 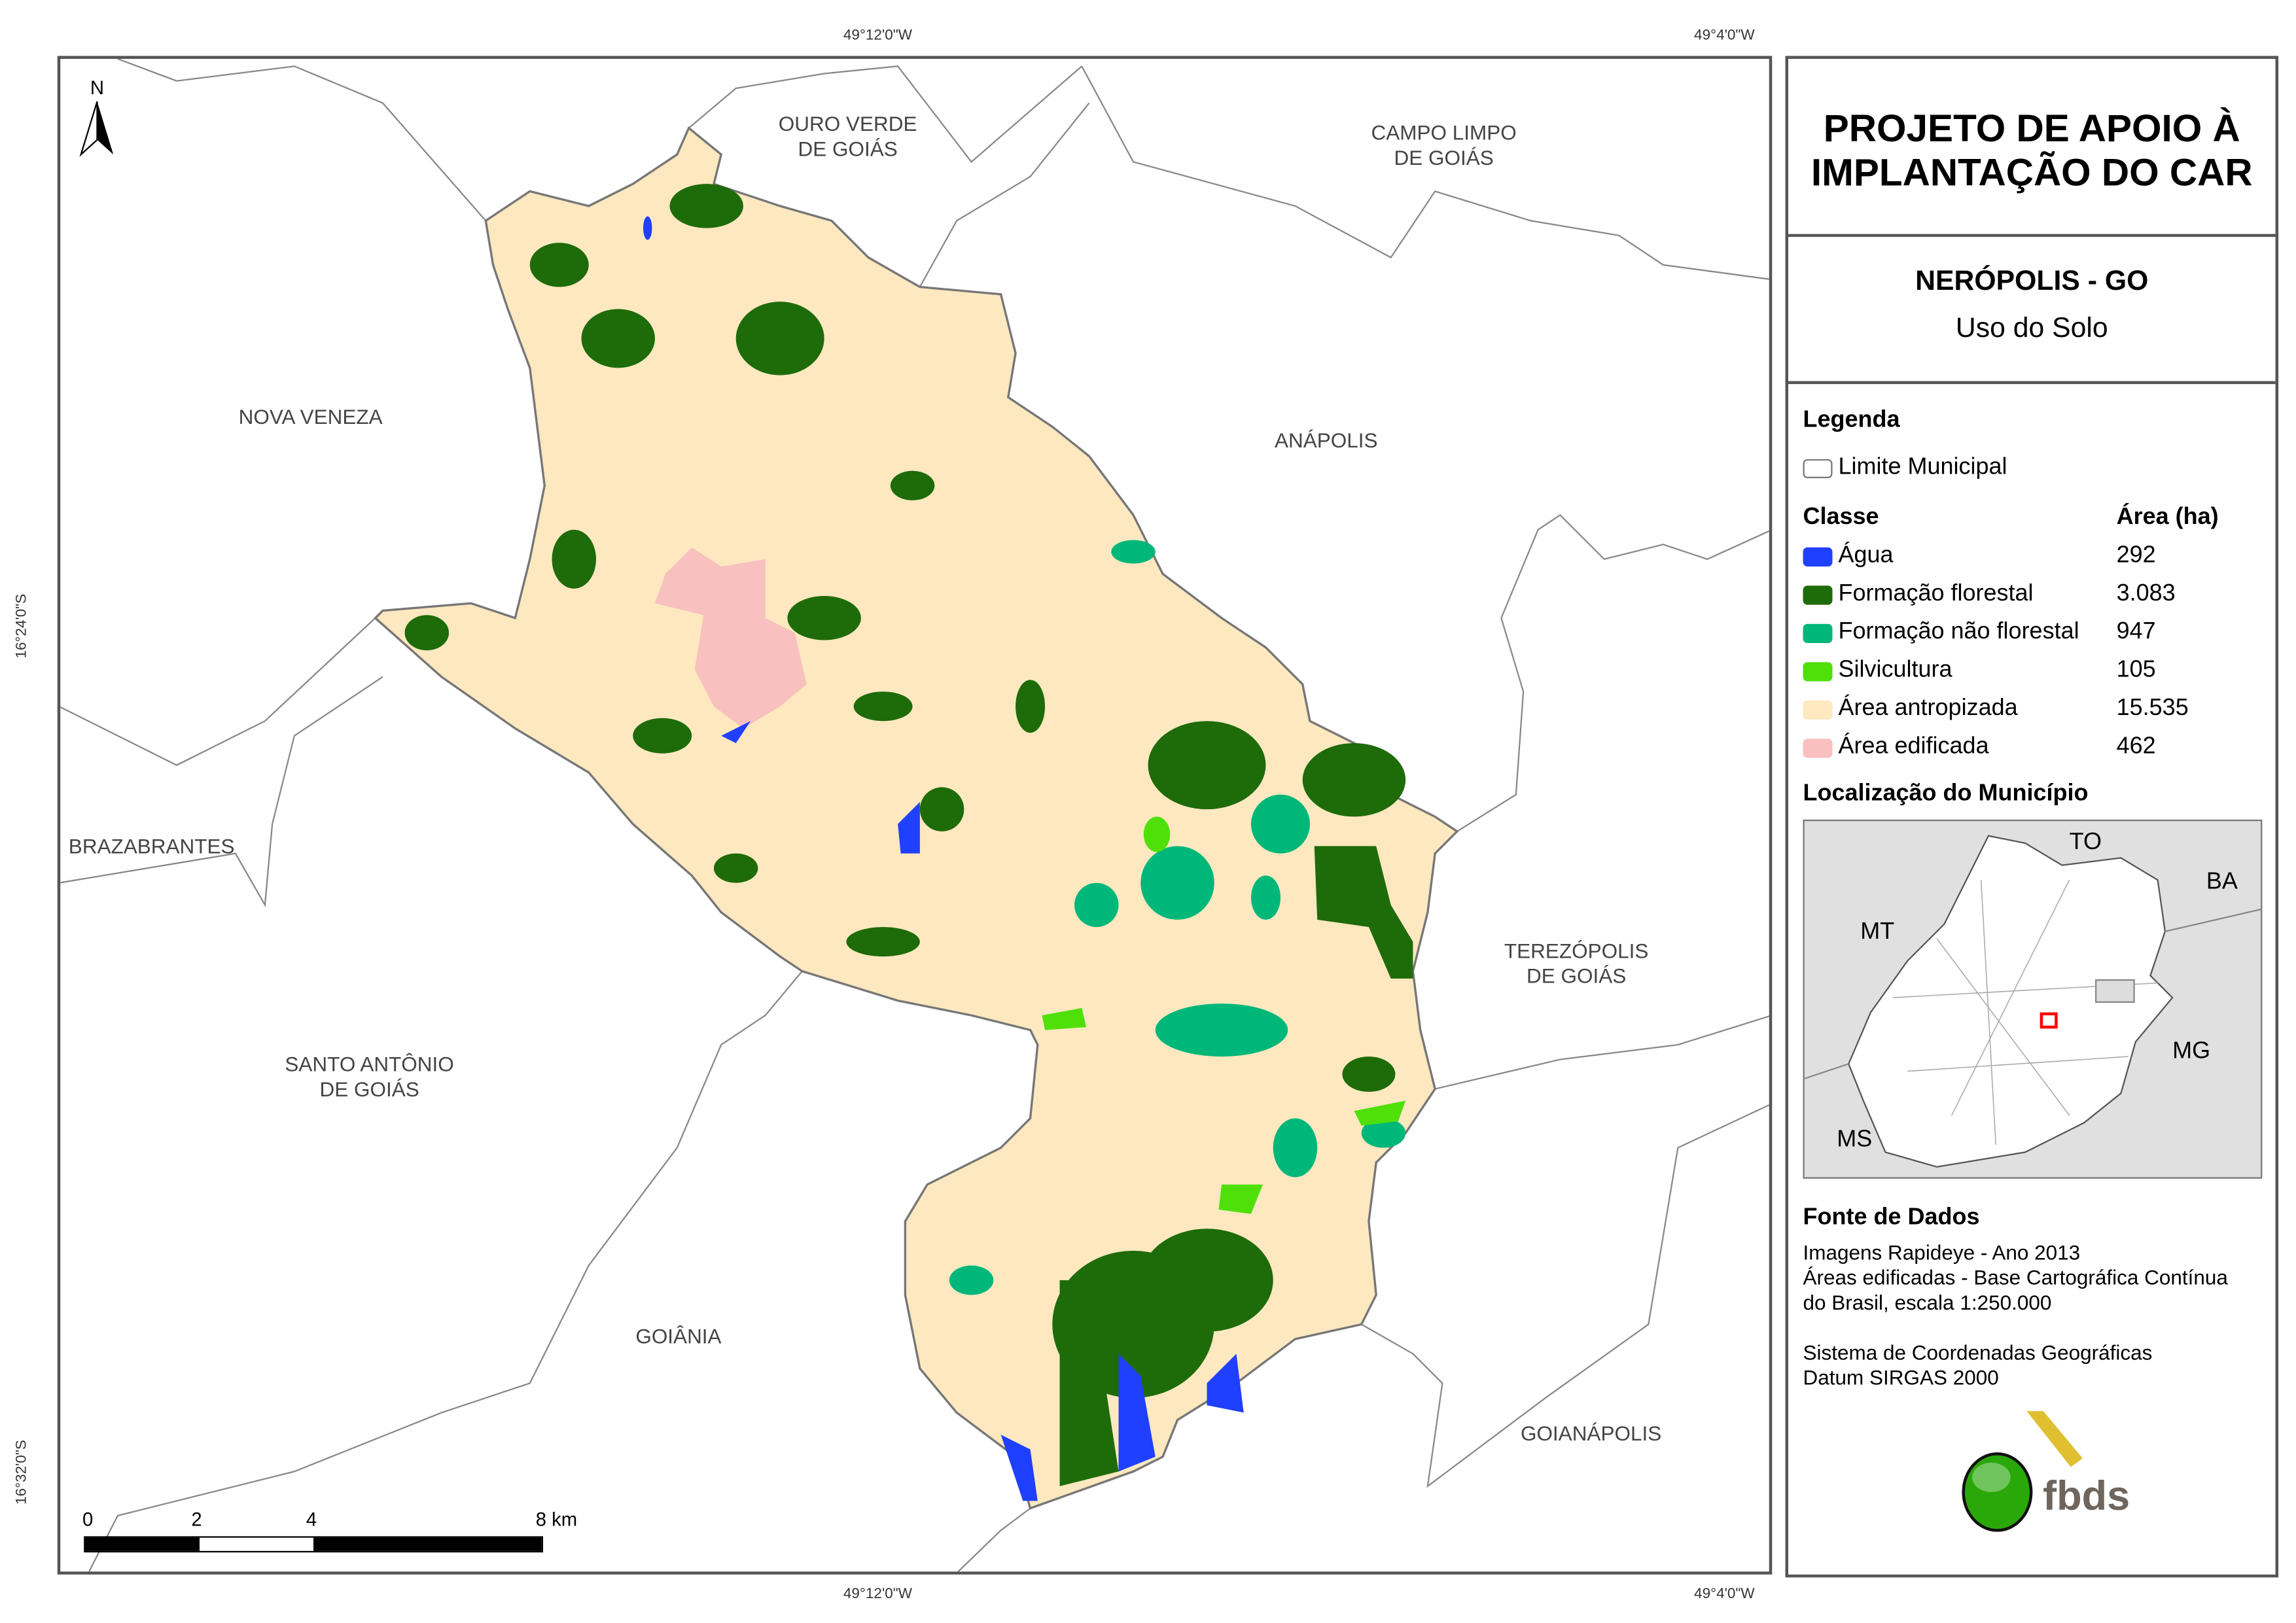 I want to click on coord-top-right: 49°4'0"W, so click(x=1725, y=35).